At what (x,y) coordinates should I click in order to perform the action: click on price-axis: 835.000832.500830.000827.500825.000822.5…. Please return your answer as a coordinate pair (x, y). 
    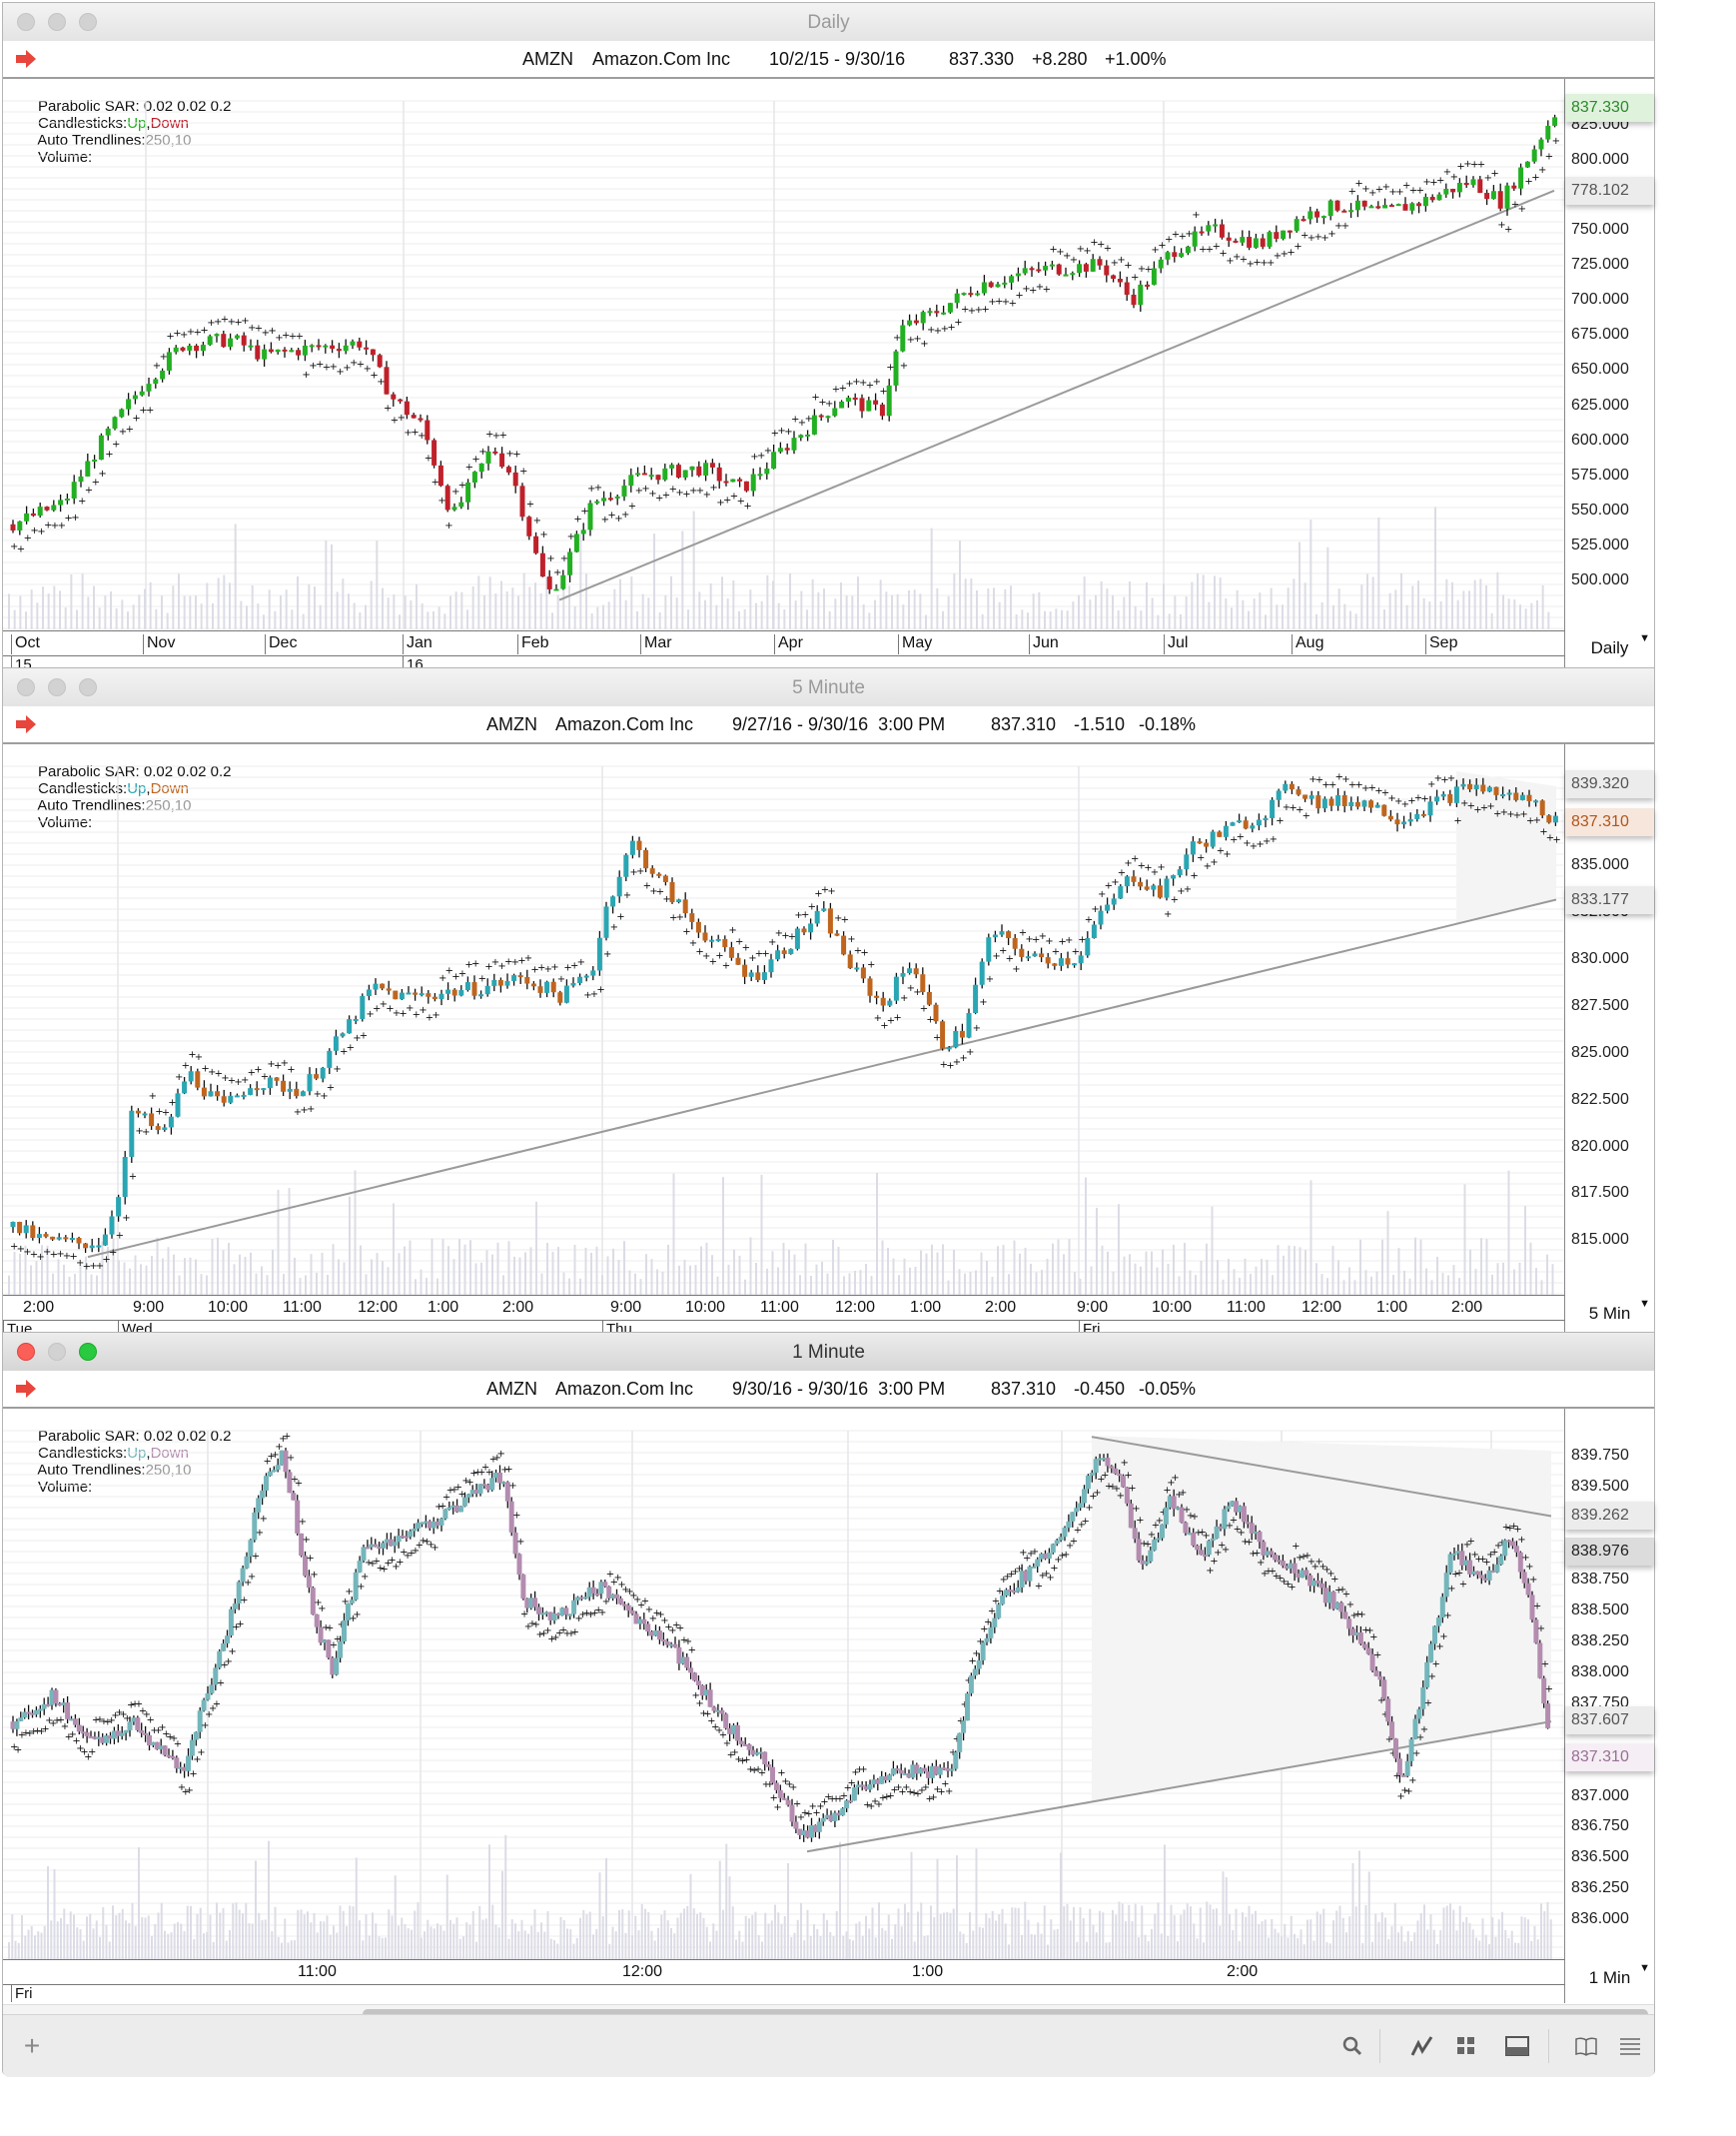
    Looking at the image, I should click on (1609, 1019).